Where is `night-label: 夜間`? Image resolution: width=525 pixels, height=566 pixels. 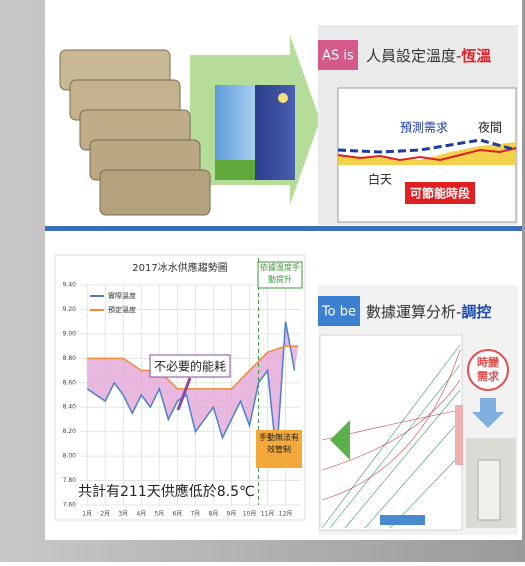 night-label: 夜間 is located at coordinates (490, 127).